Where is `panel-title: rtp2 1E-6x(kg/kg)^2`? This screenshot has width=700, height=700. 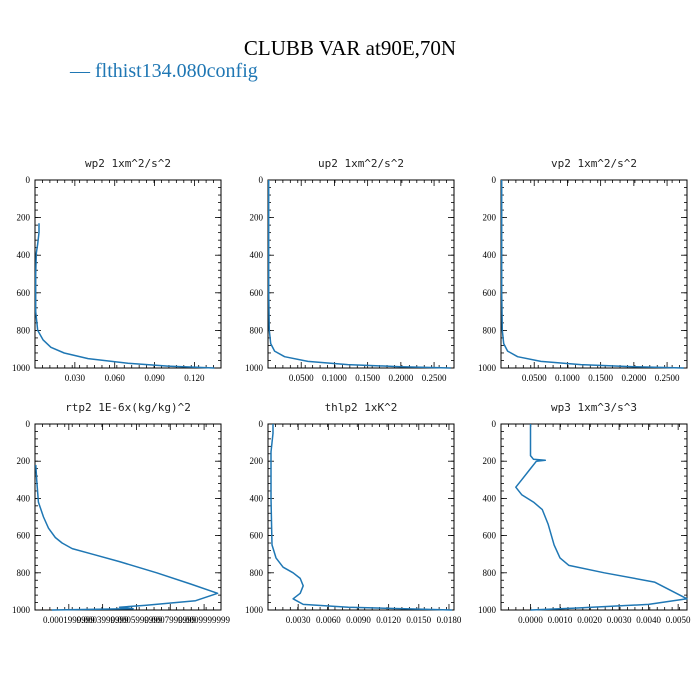
panel-title: rtp2 1E-6x(kg/kg)^2 is located at coordinates (128, 407).